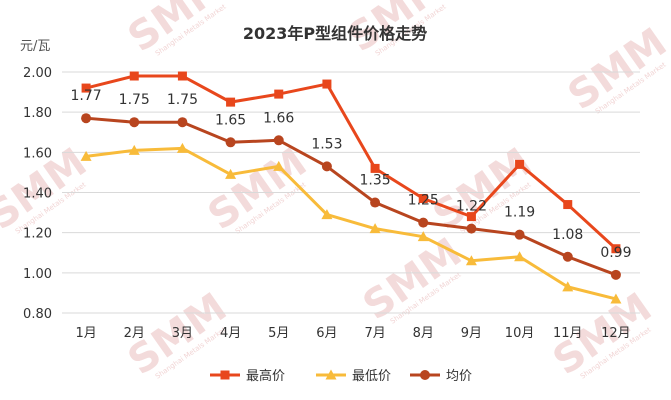 This screenshot has width=671, height=400. Describe the element at coordinates (278, 118) in the screenshot. I see `data-label: 1.66` at that location.